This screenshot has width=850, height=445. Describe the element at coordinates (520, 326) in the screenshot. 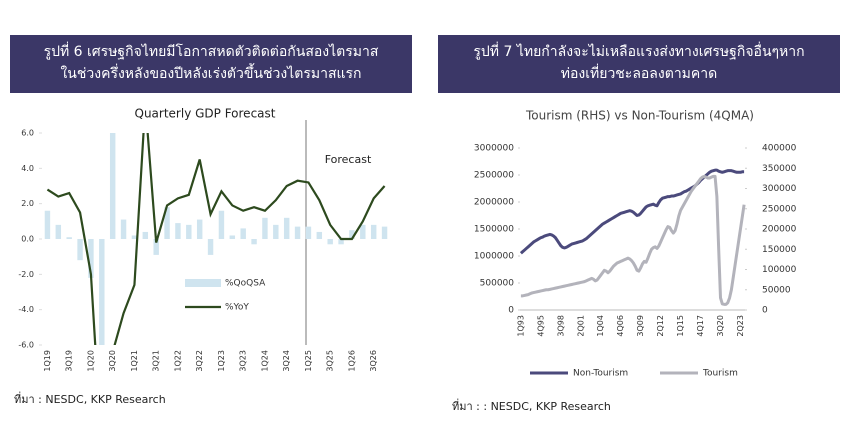

I see `x-tick-label: 1Q93` at that location.